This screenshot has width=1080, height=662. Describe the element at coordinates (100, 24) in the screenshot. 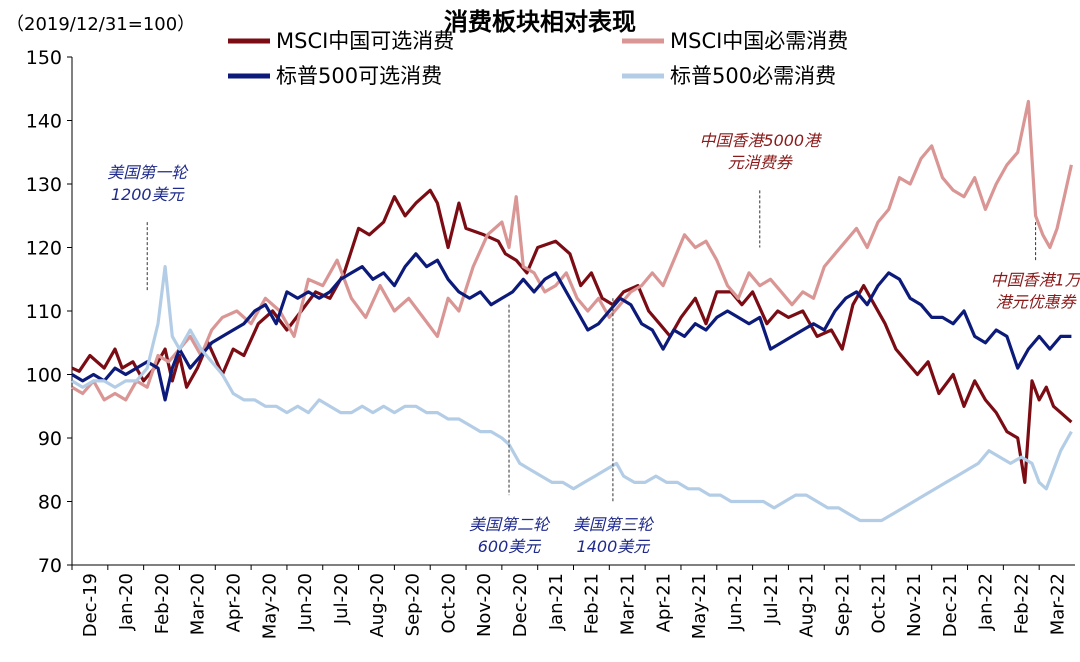

I see `chart-subtitle: （2019/12/31=100）` at that location.